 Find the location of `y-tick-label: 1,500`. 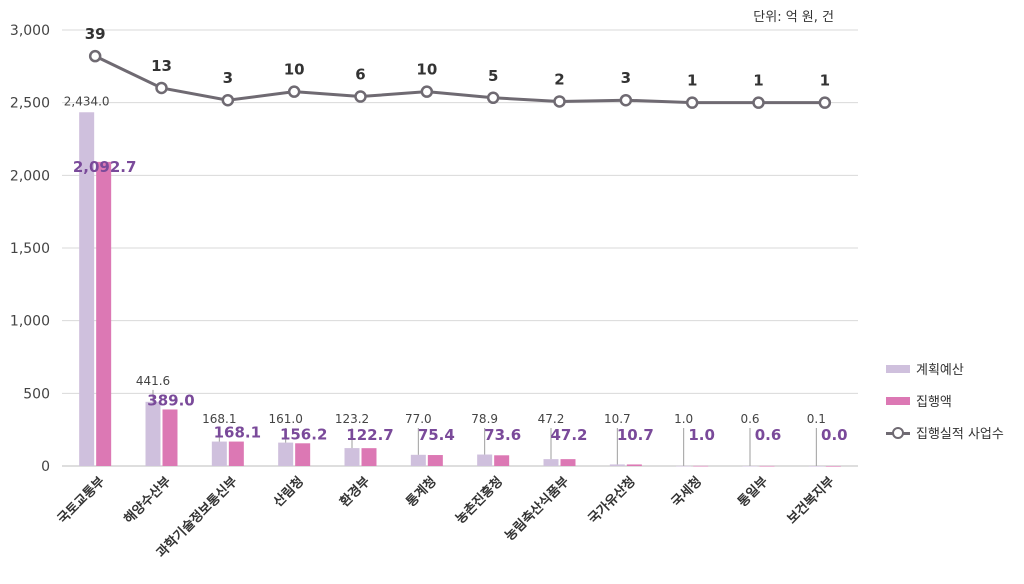

y-tick-label: 1,500 is located at coordinates (30, 249).